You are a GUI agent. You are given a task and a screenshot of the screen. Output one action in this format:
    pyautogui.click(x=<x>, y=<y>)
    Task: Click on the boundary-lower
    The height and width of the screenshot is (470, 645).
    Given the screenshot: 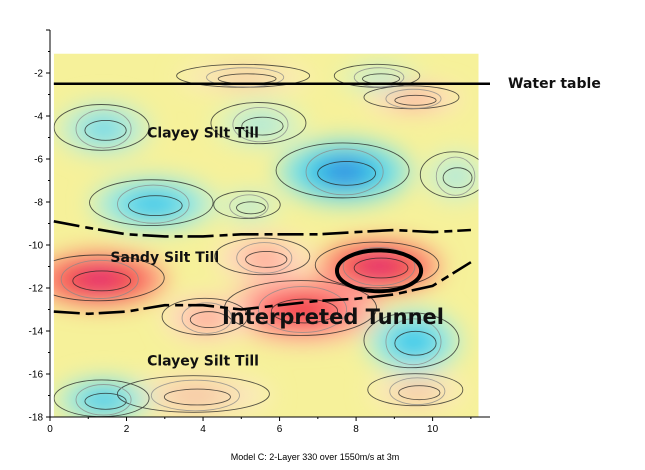 What is the action you would take?
    pyautogui.click(x=262, y=288)
    